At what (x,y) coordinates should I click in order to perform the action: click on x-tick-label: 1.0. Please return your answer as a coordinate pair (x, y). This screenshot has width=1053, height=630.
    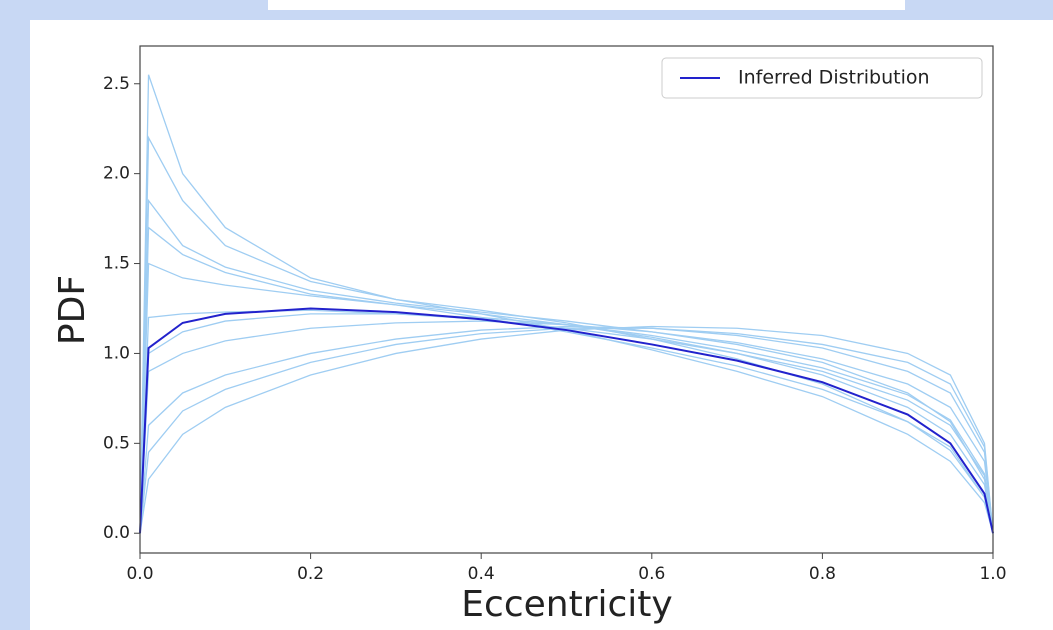
    Looking at the image, I should click on (992, 574).